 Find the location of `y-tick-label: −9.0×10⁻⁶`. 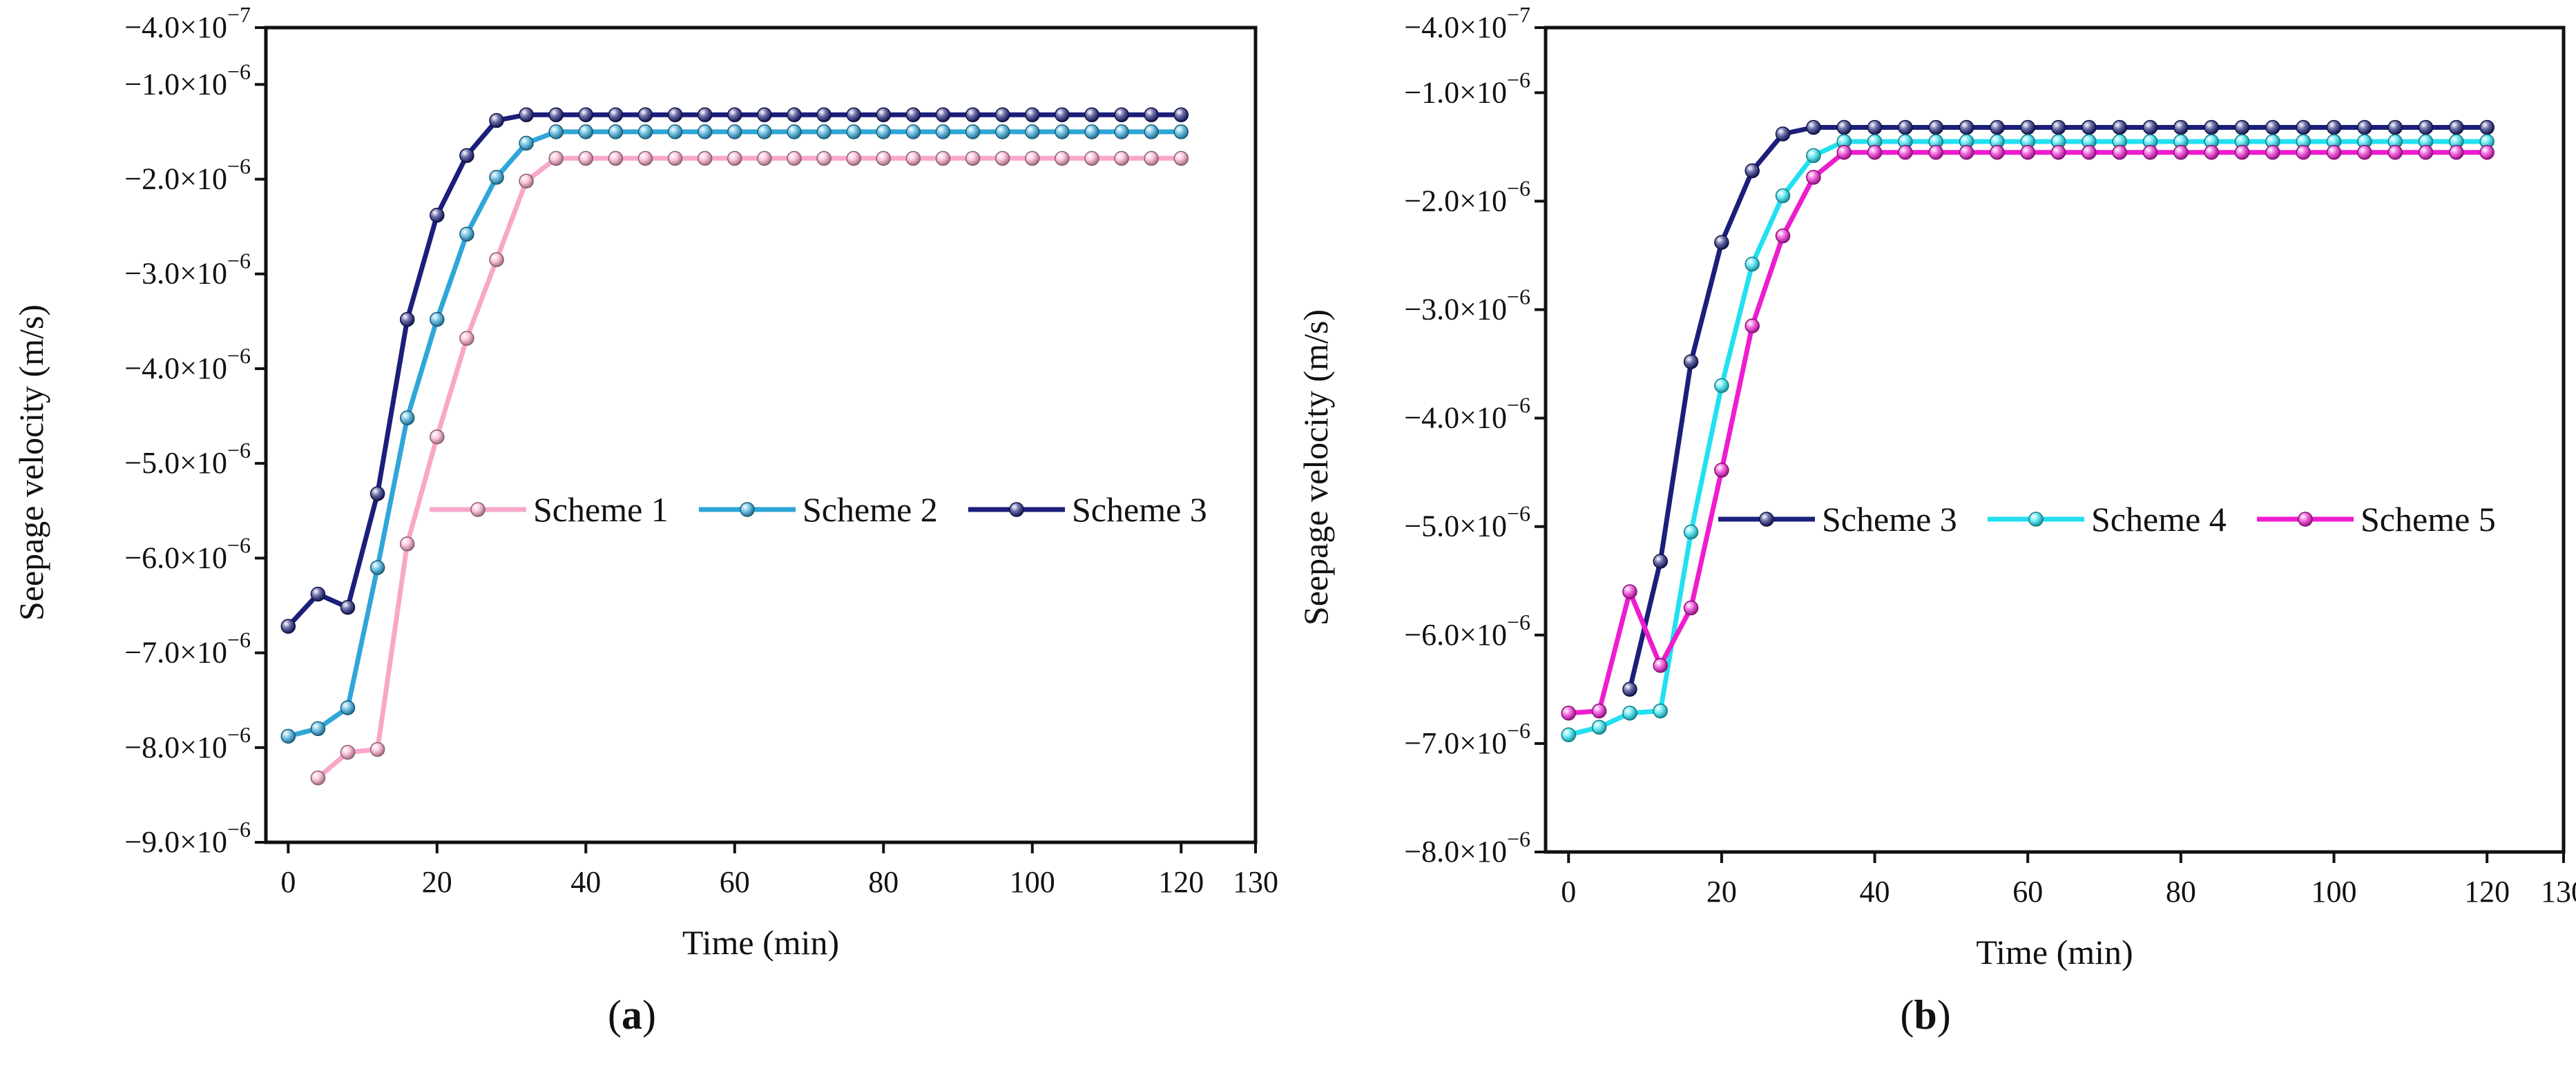

y-tick-label: −9.0×10⁻⁶ is located at coordinates (187, 838).